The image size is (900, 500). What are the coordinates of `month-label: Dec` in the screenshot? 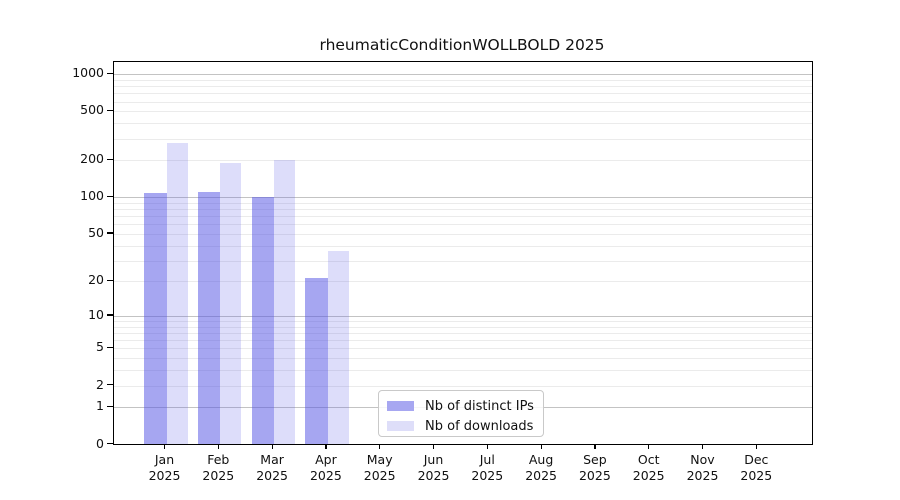 It's located at (756, 459).